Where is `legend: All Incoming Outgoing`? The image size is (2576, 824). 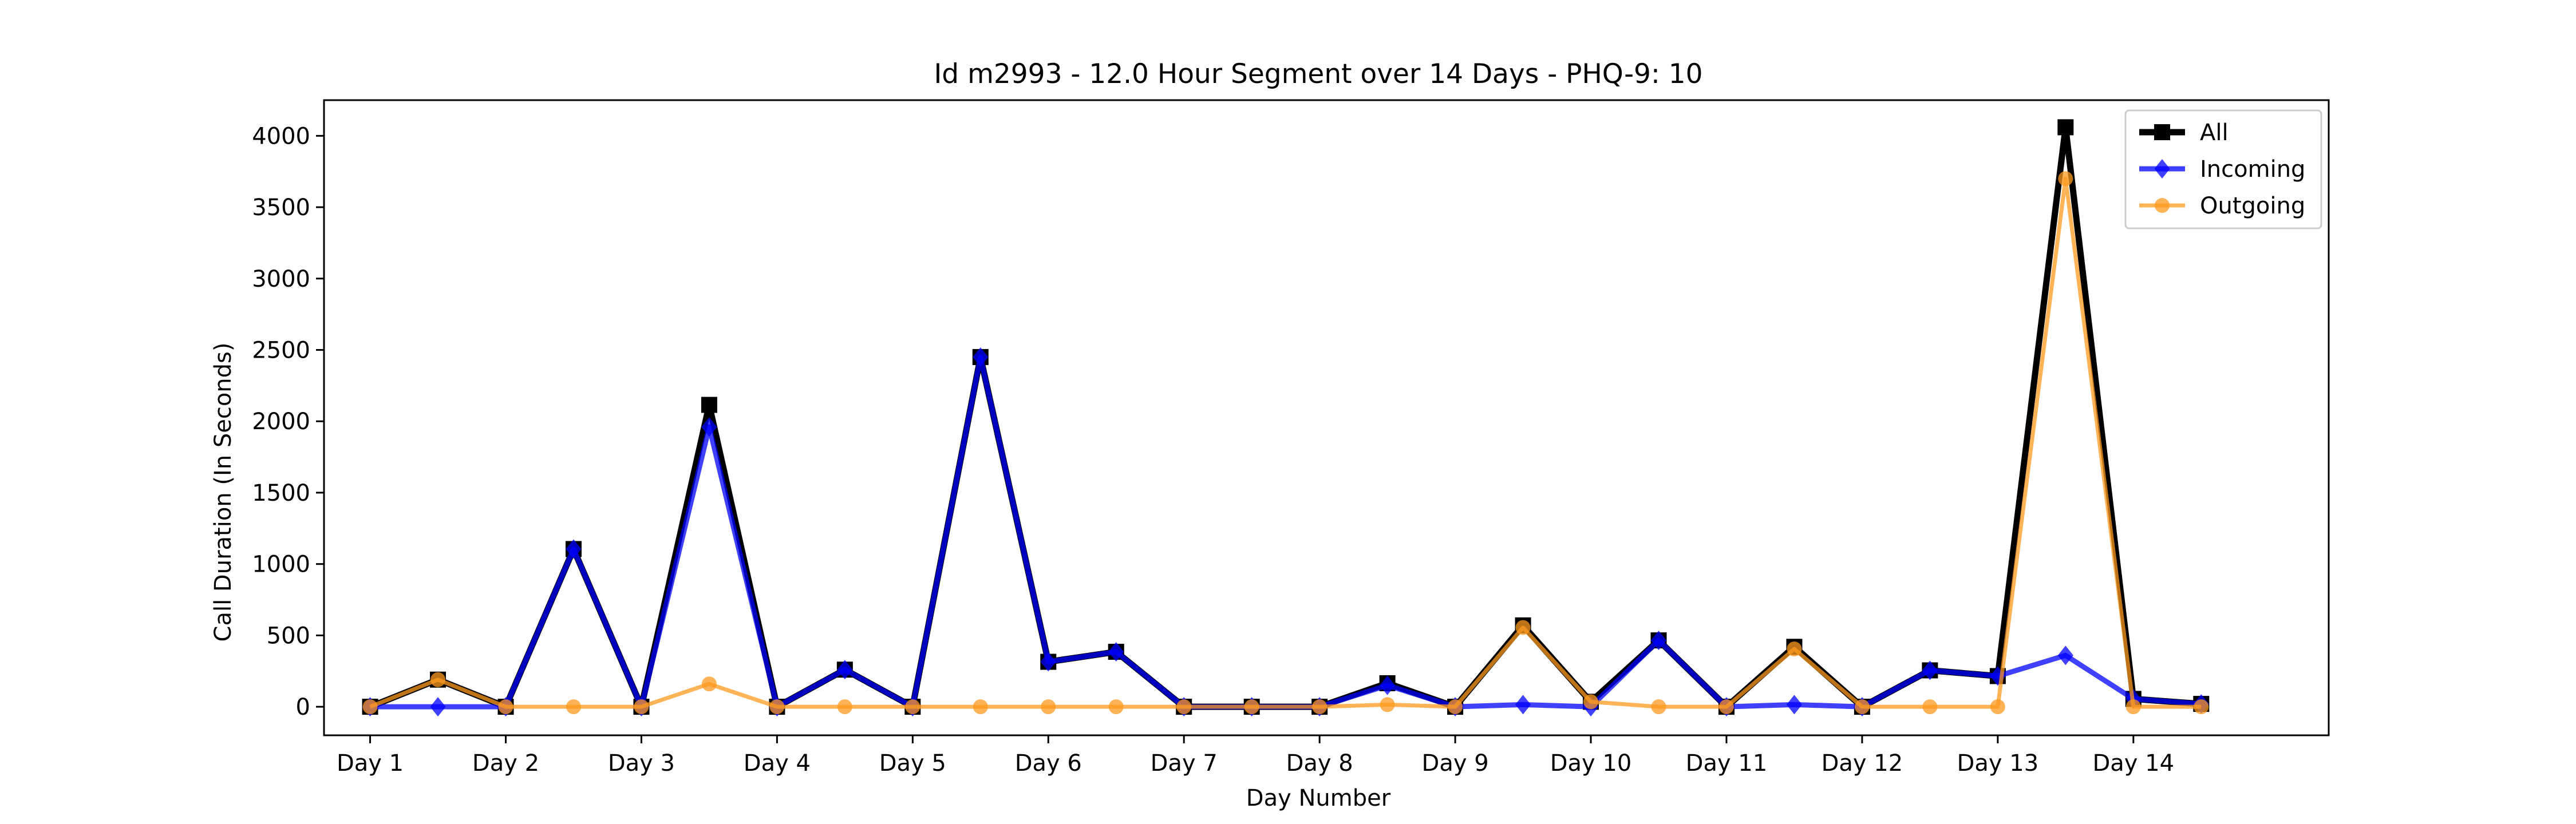 legend: All Incoming Outgoing is located at coordinates (2223, 169).